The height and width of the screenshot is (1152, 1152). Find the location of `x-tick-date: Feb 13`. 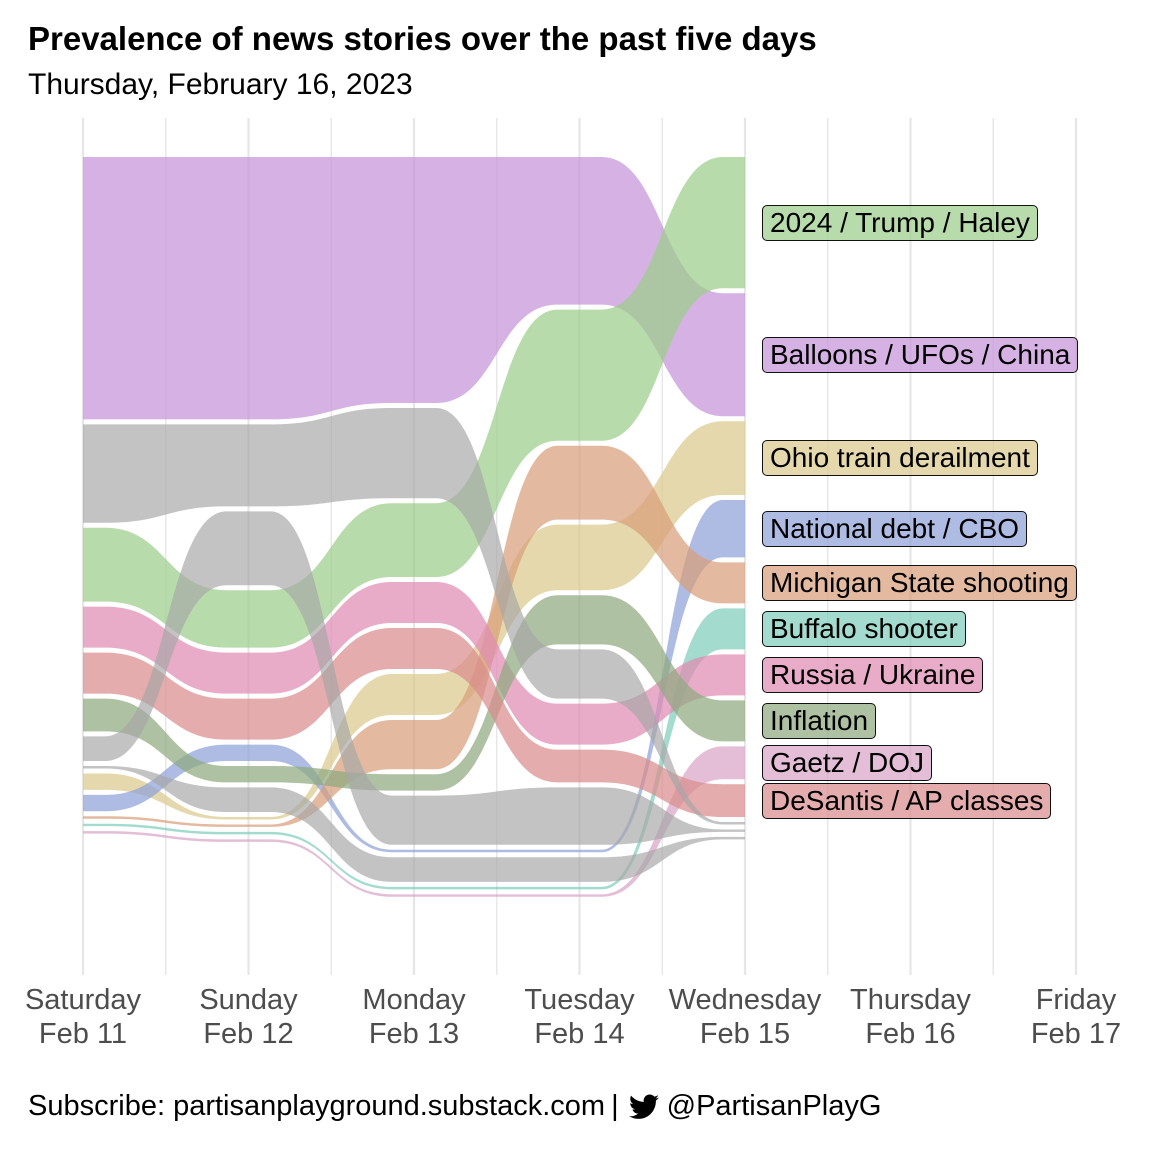

x-tick-date: Feb 13 is located at coordinates (414, 1034).